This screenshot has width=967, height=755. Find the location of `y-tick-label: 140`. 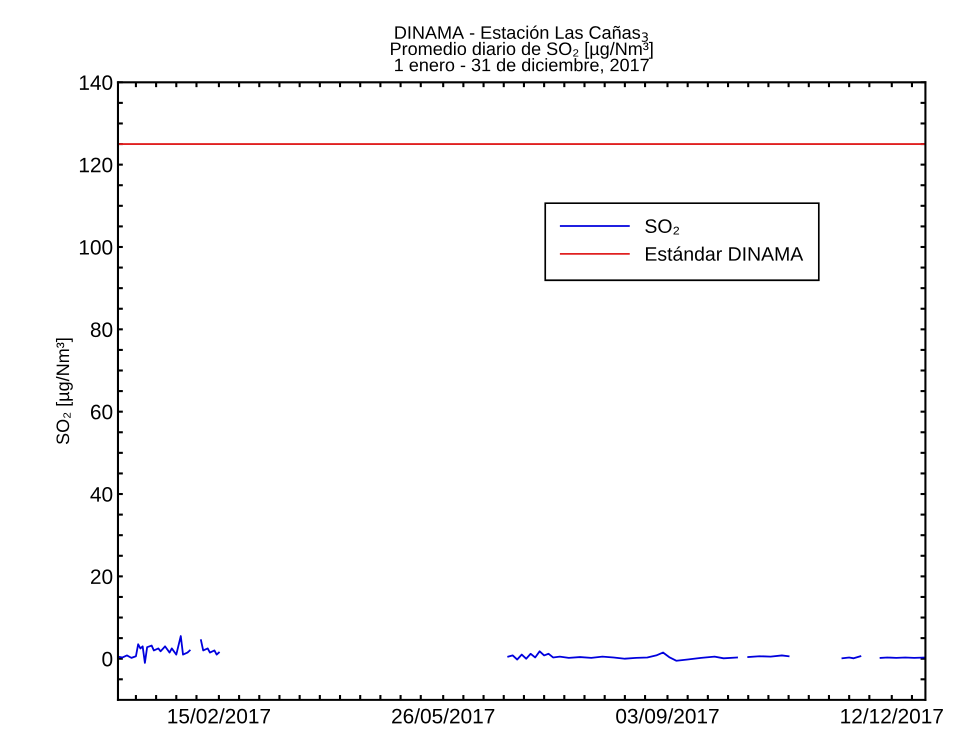

y-tick-label: 140 is located at coordinates (96, 82).